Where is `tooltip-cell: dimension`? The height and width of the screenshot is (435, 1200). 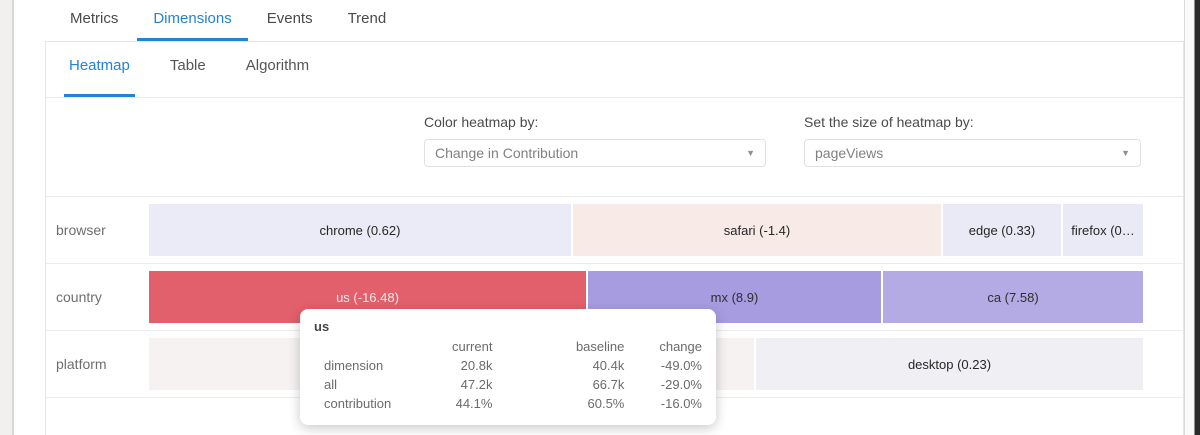
tooltip-cell: dimension is located at coordinates (354, 365).